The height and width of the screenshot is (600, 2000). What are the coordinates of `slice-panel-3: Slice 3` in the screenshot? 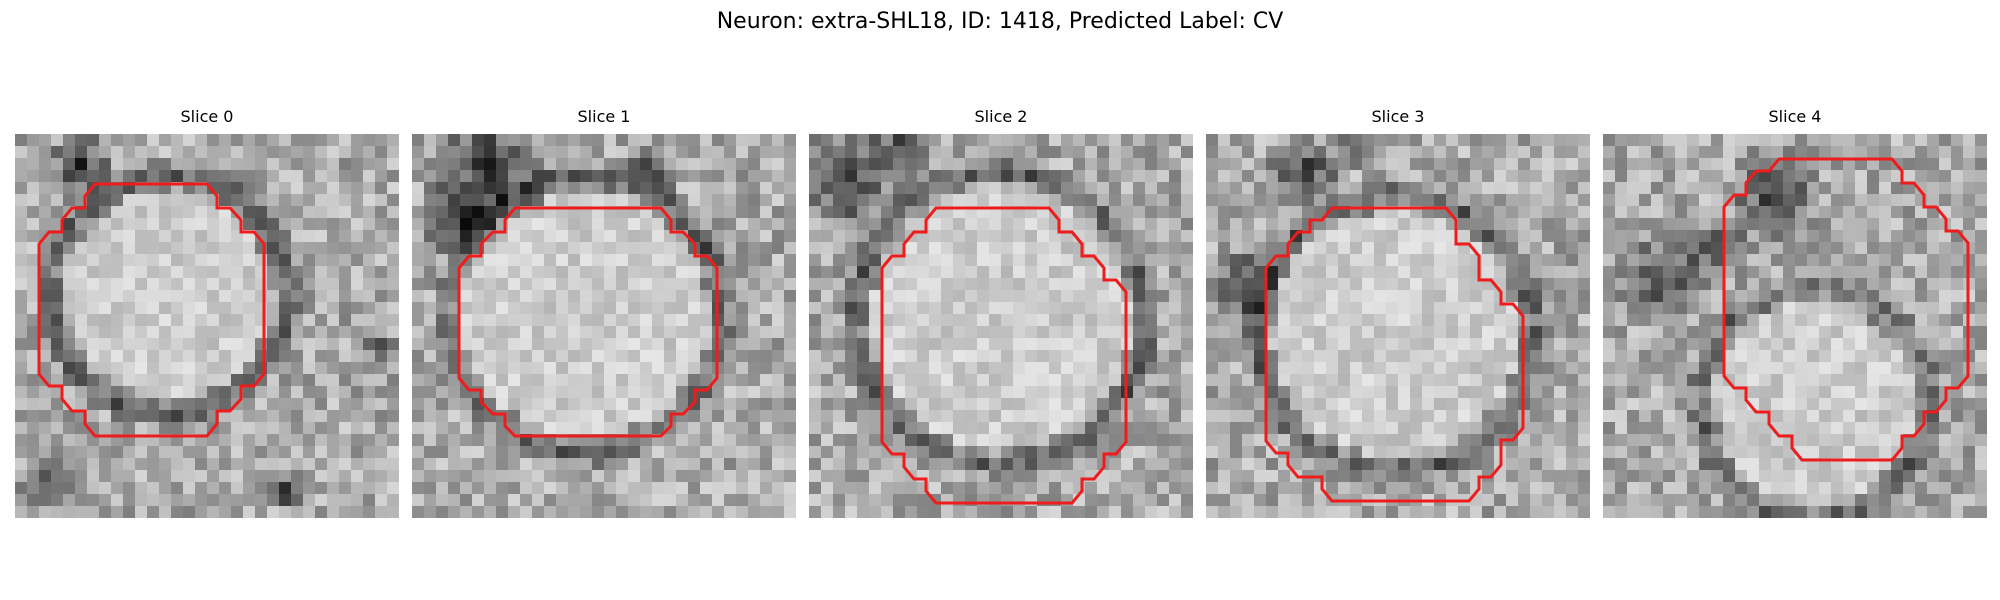 It's located at (1398, 312).